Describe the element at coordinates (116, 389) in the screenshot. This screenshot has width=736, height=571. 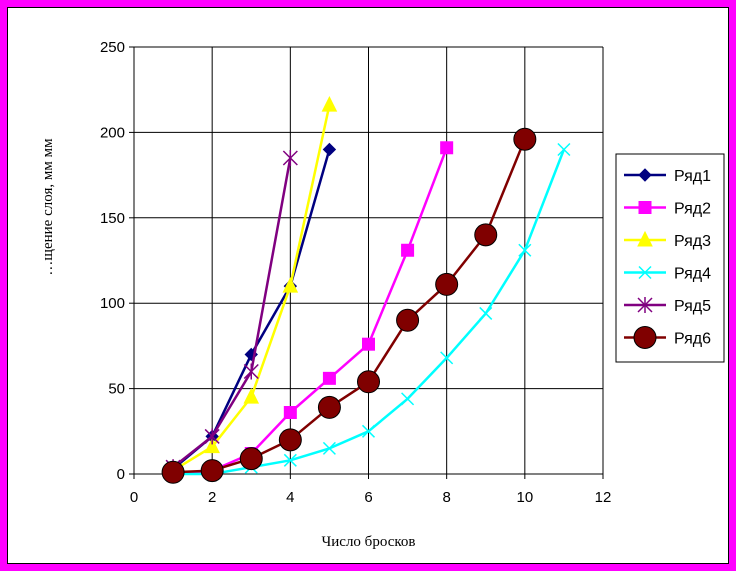
I see `y-tick-label: 50` at that location.